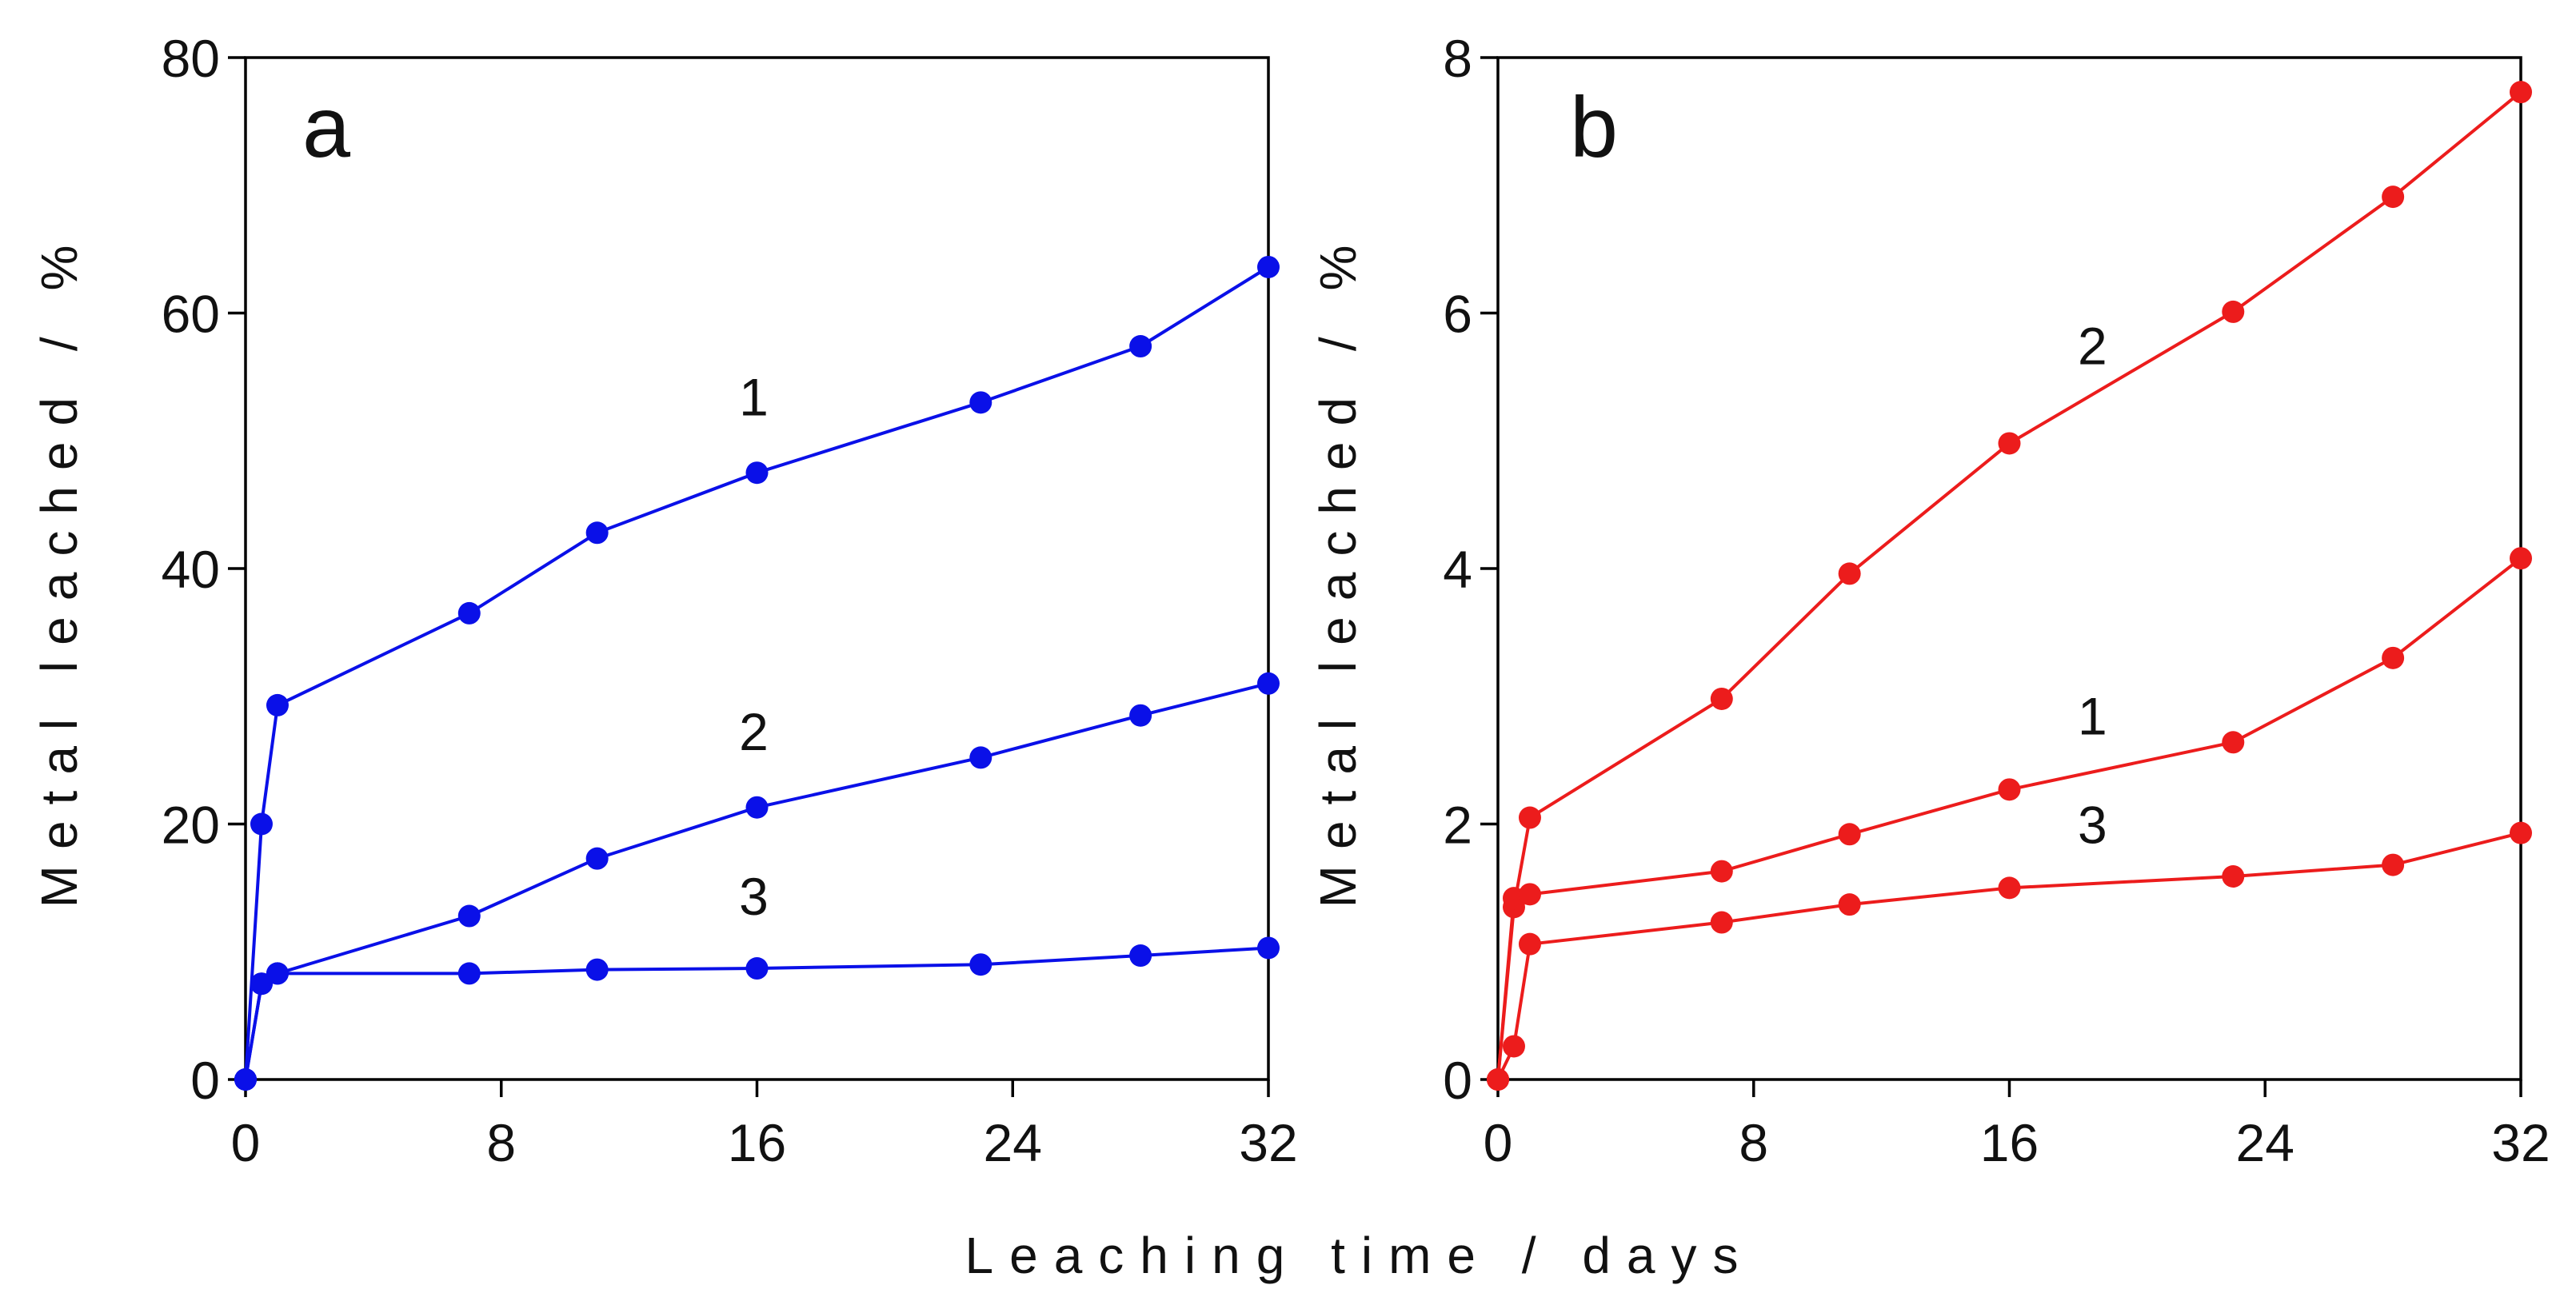 The image size is (2576, 1313). What do you see at coordinates (1457, 825) in the screenshot?
I see `y-tick-label-b-2: 2` at bounding box center [1457, 825].